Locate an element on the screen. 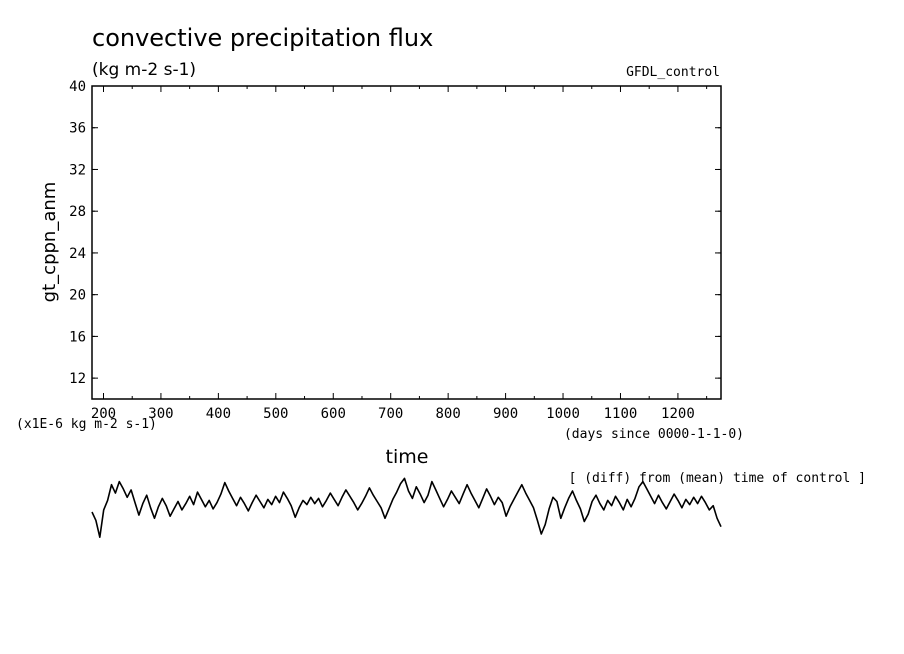 This screenshot has width=904, height=654. series-line is located at coordinates (406, 507).